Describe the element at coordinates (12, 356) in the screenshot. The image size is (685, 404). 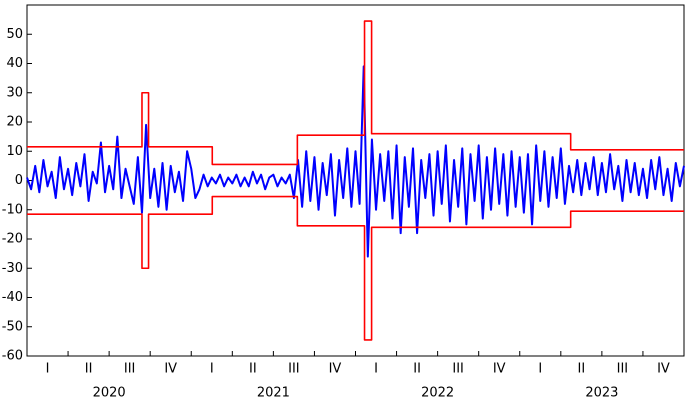
I see `y-tick-label: -60` at that location.